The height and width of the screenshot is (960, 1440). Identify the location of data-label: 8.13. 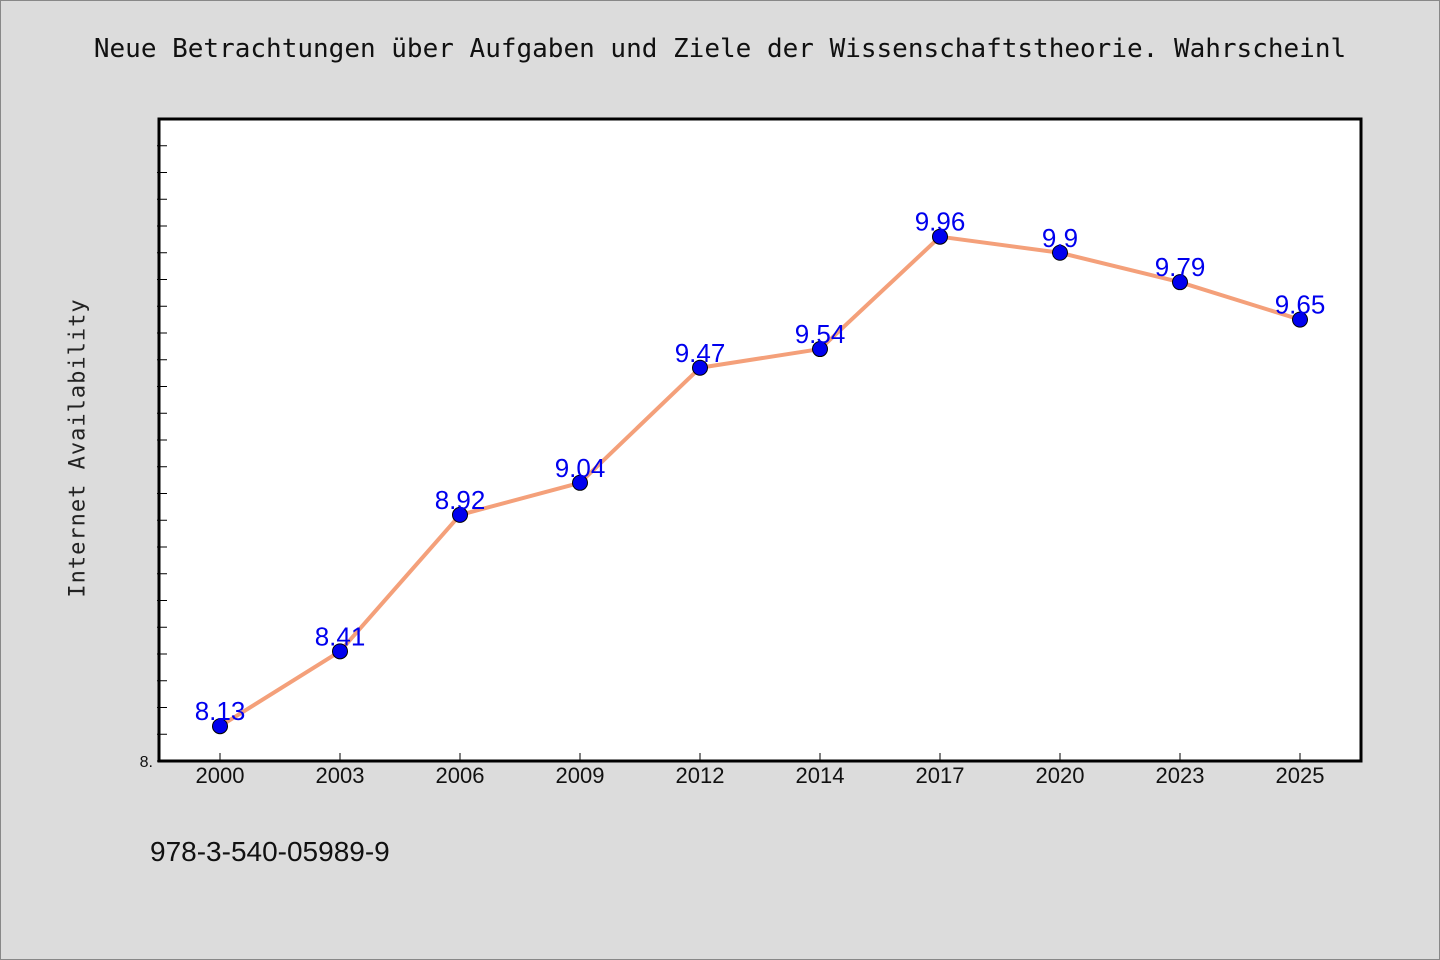
(220, 711).